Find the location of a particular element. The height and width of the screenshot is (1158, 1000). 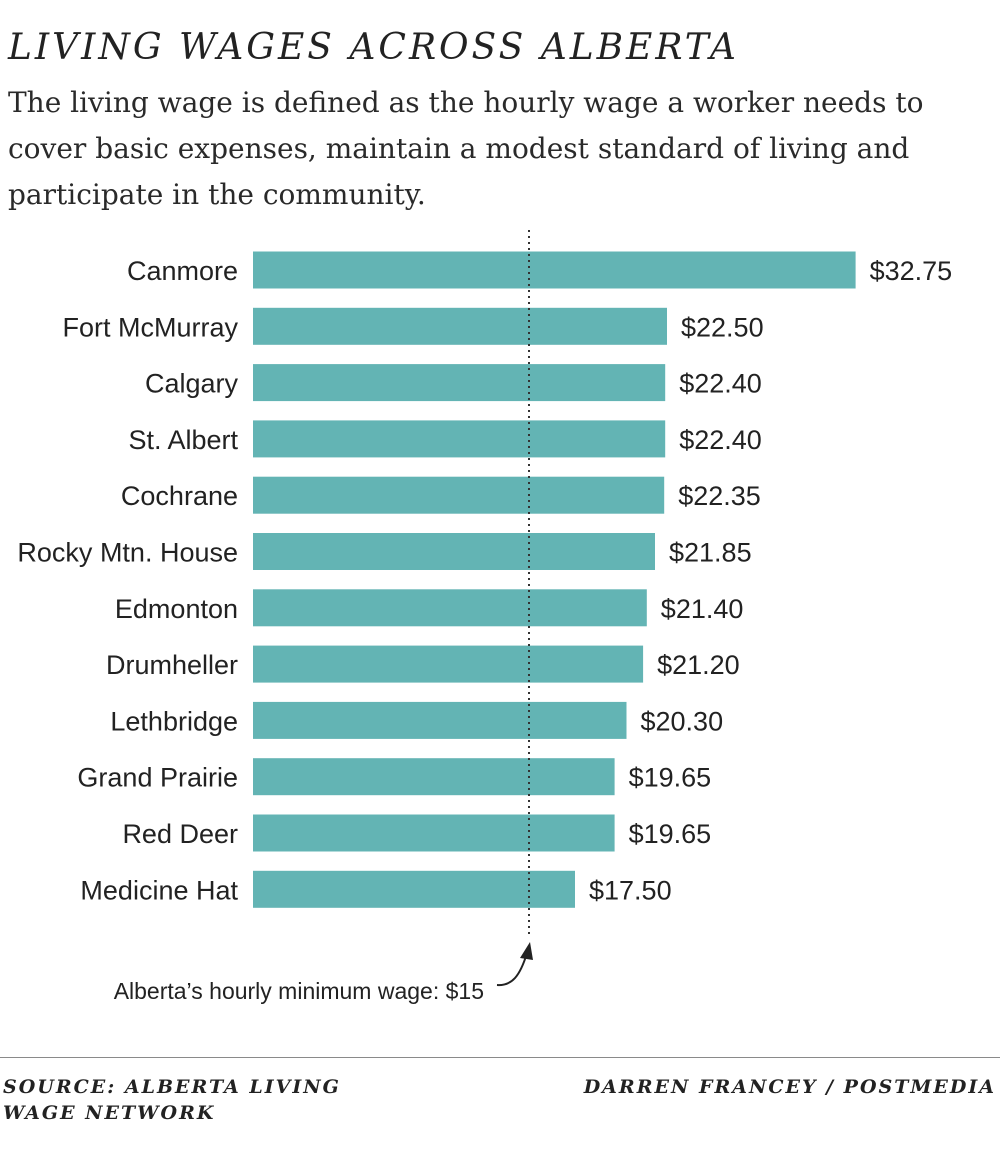

bar-row: Rocky Mtn. House $21.85 is located at coordinates (384, 551).